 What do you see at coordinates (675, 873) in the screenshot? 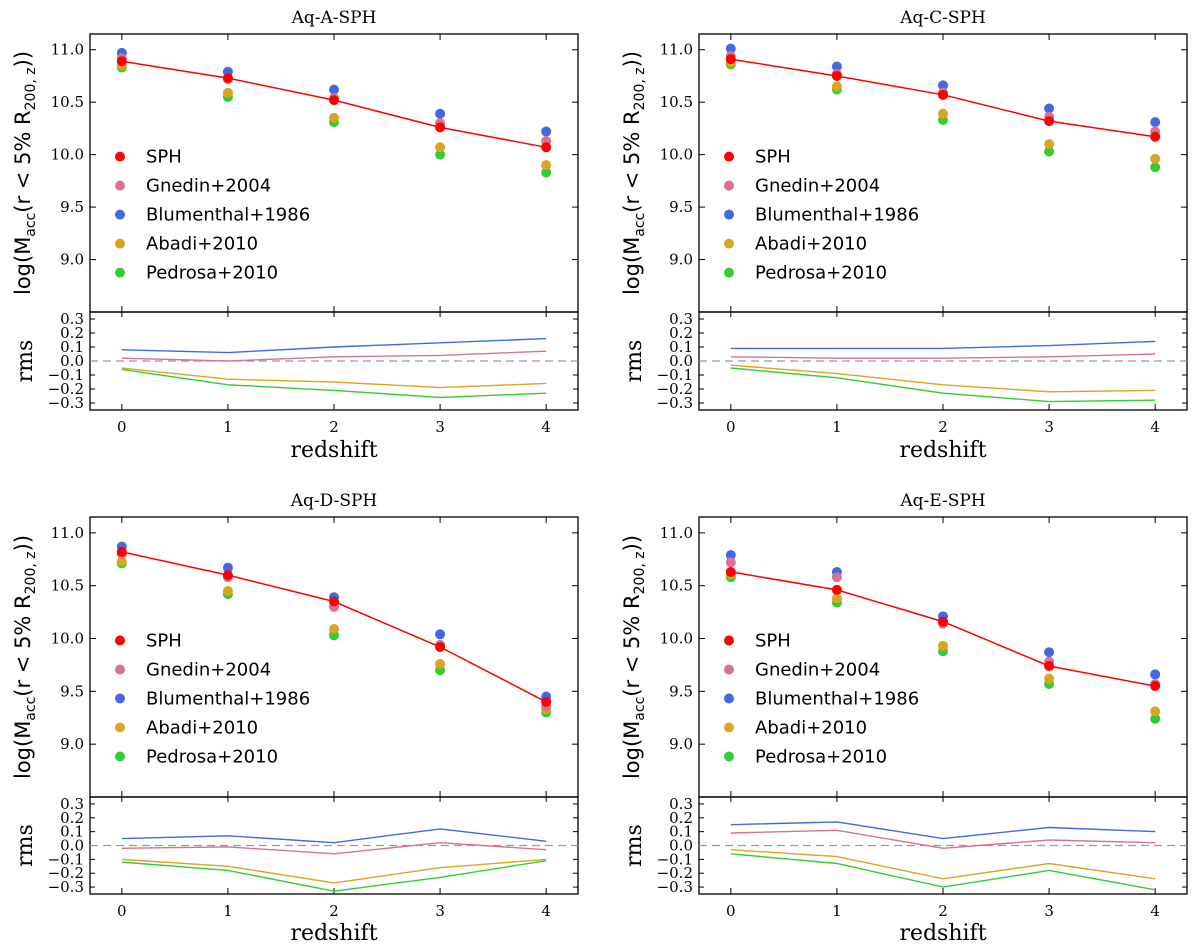
I see `rms-y-tick-label: −0.2` at bounding box center [675, 873].